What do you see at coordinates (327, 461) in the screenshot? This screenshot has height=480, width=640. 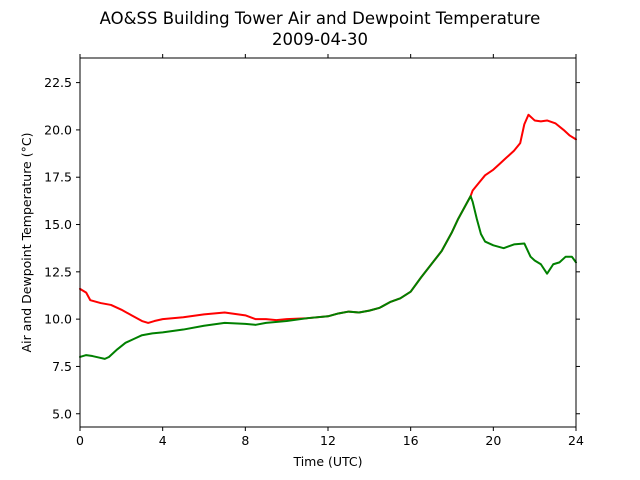 I see `x-axis-label: Time (UTC)` at bounding box center [327, 461].